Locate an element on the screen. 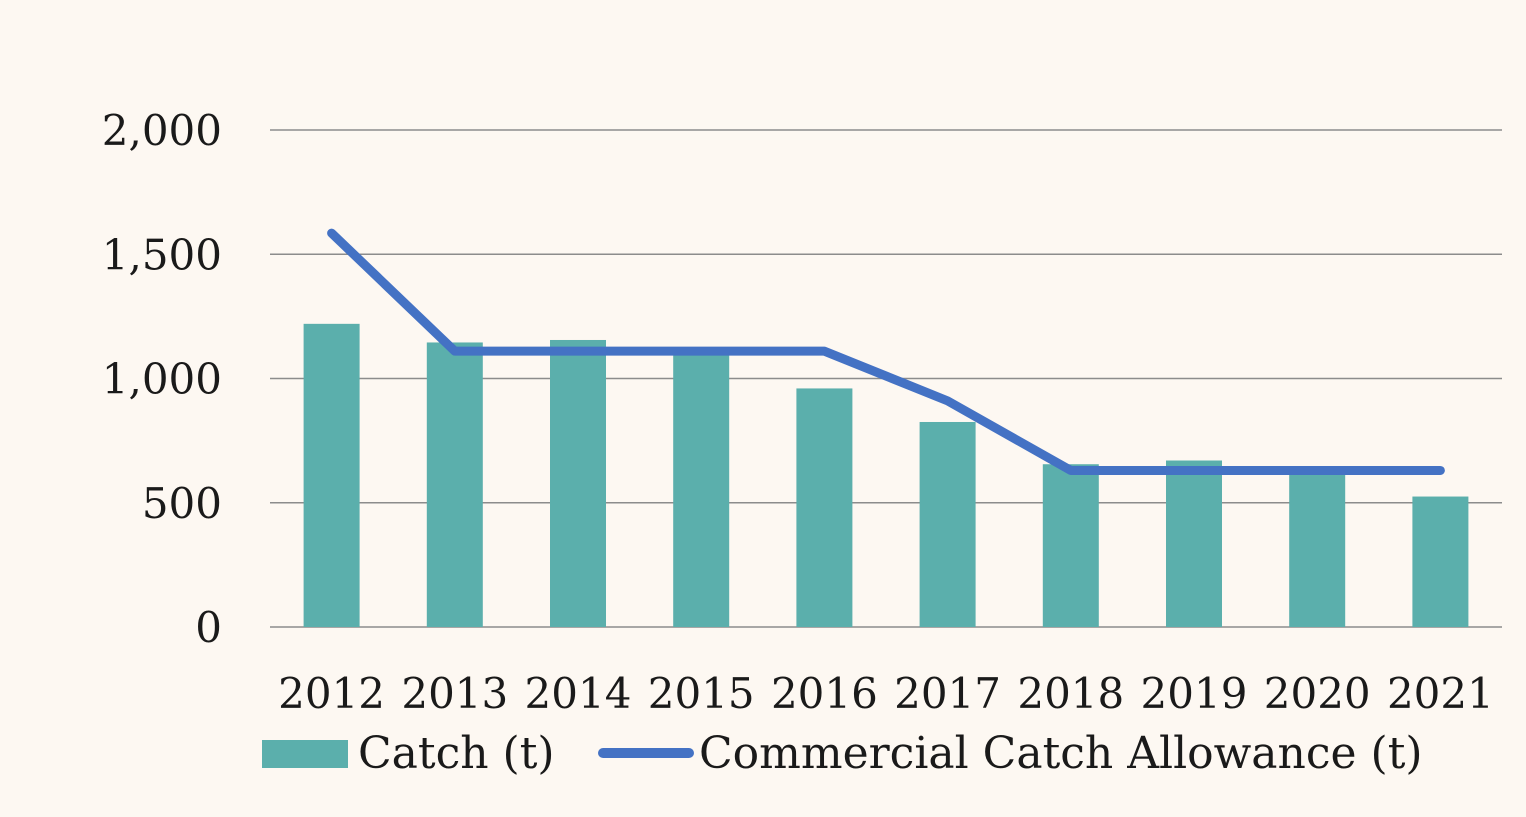 The width and height of the screenshot is (1526, 817). y-tick-label: 2,000 is located at coordinates (162, 130).